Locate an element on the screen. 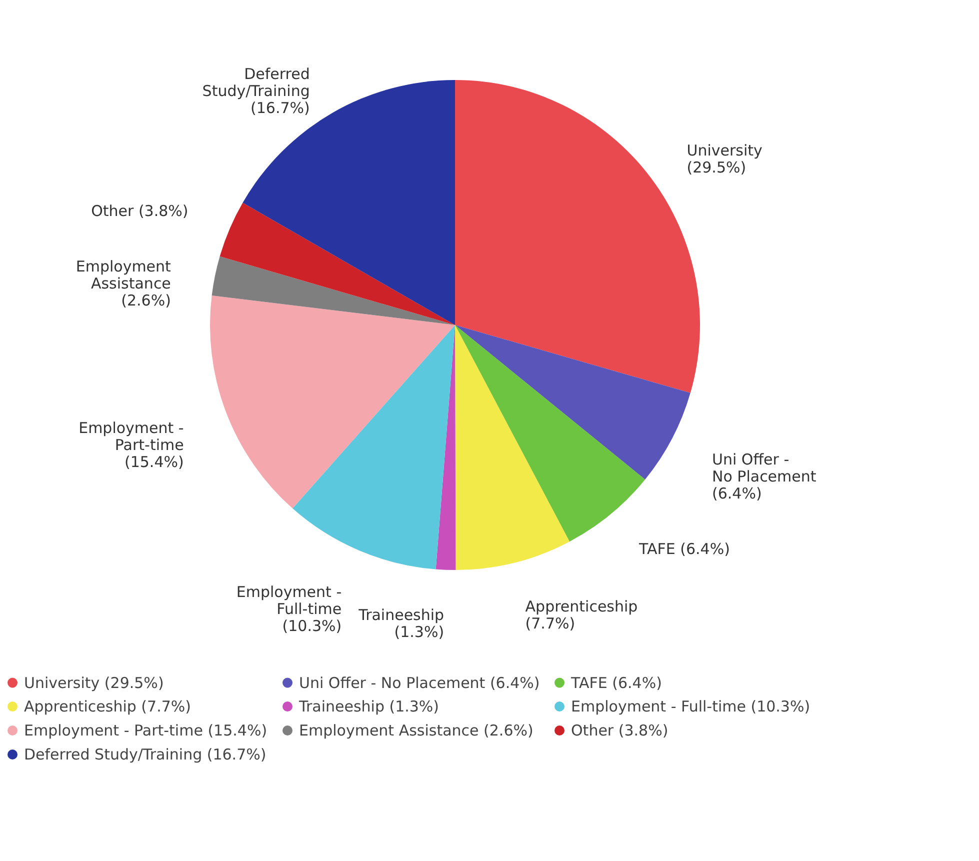 This screenshot has width=979, height=861. slice-label: Employment - Full-time (10.3%) is located at coordinates (289, 608).